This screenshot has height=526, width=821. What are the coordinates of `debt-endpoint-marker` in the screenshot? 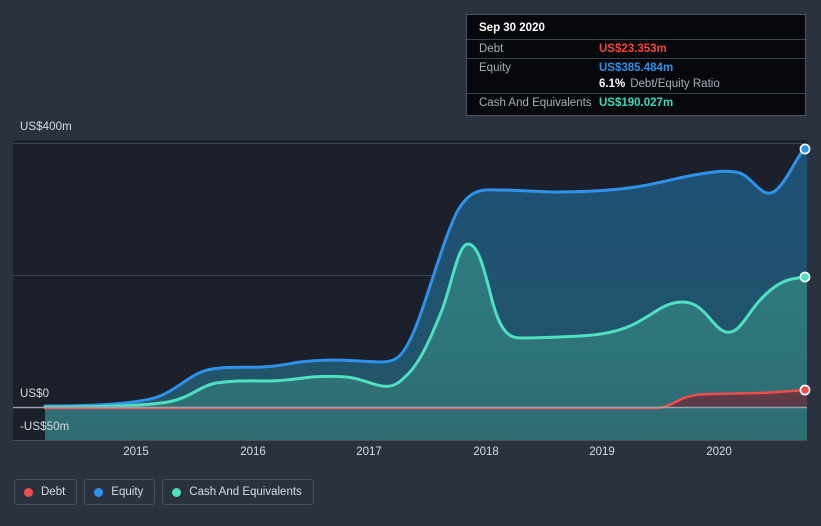 It's located at (805, 390).